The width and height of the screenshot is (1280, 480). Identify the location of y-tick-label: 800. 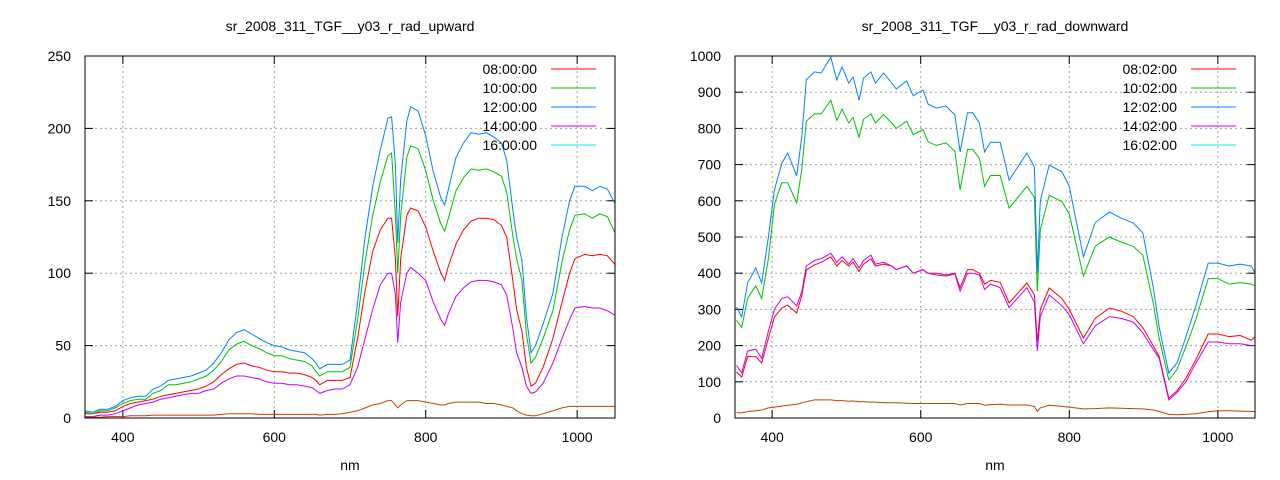
(710, 128).